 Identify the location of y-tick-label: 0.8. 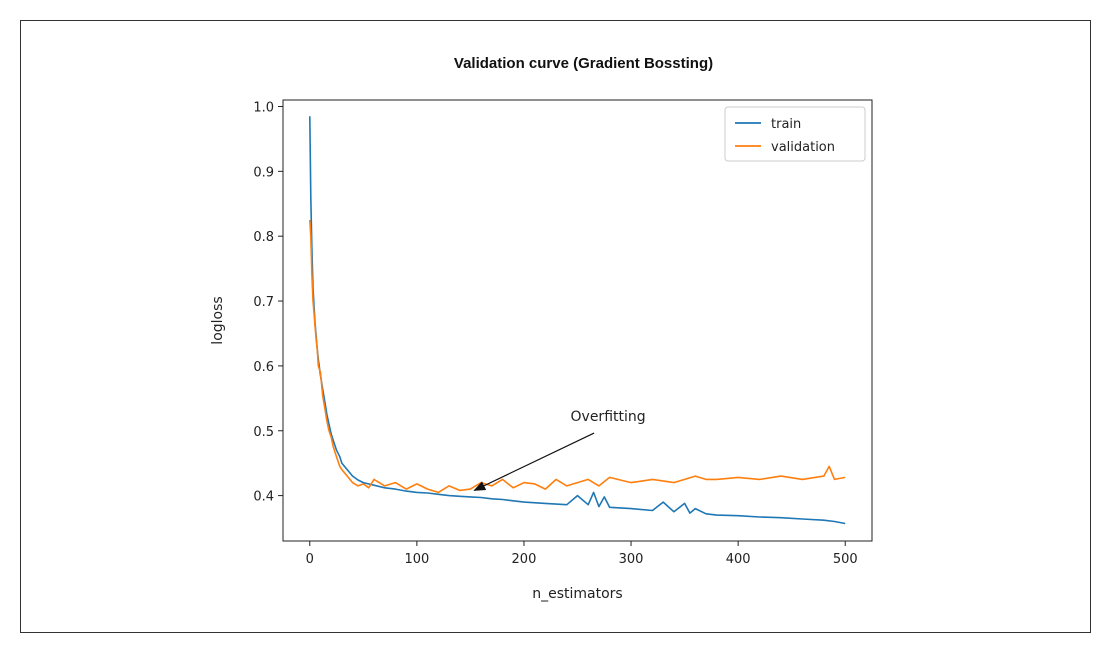
(263, 237).